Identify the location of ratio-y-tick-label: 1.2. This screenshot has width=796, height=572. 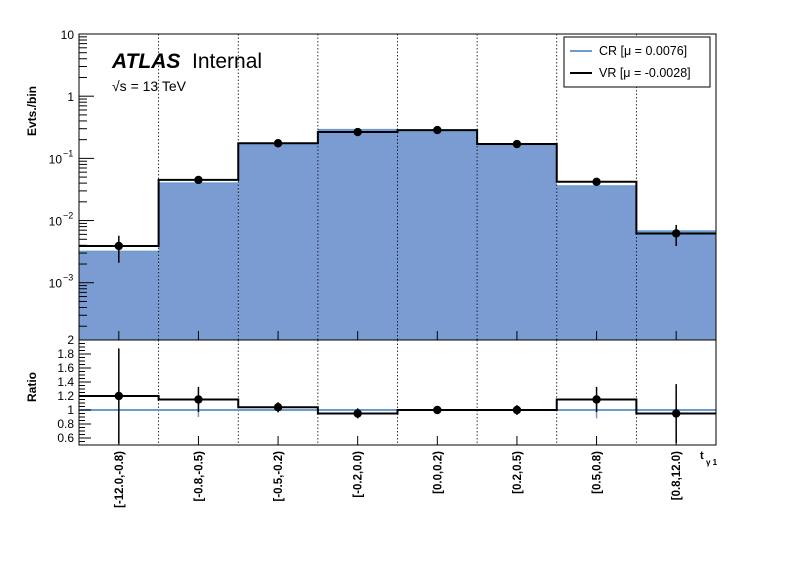
(65, 396).